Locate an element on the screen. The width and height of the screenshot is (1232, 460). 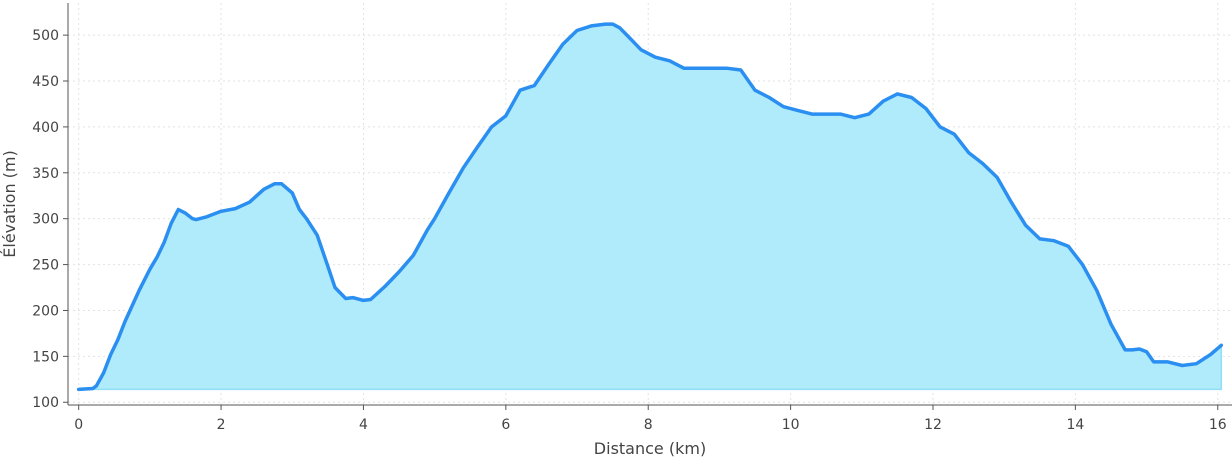
x-tick-label: 6 is located at coordinates (505, 425).